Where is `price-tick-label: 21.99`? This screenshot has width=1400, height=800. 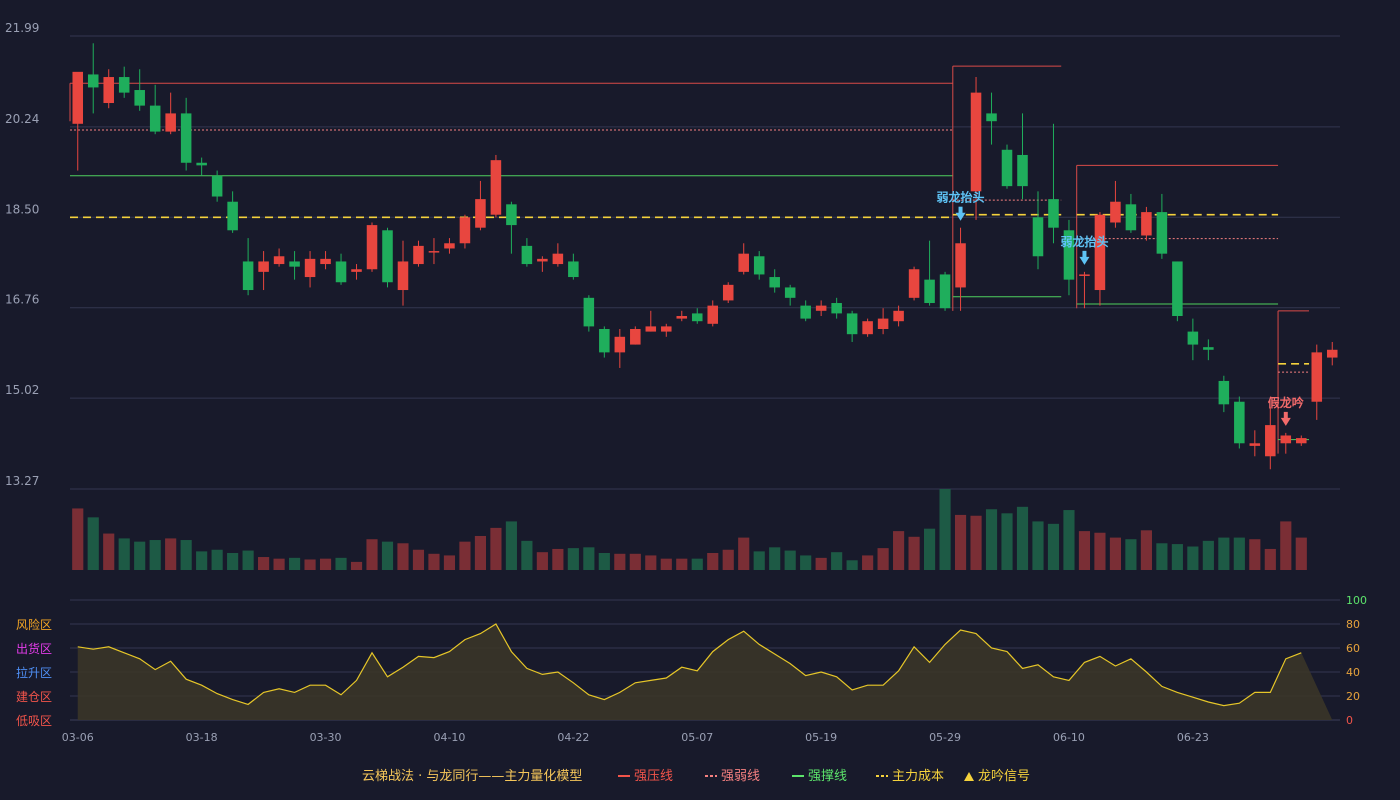 price-tick-label: 21.99 is located at coordinates (22, 28).